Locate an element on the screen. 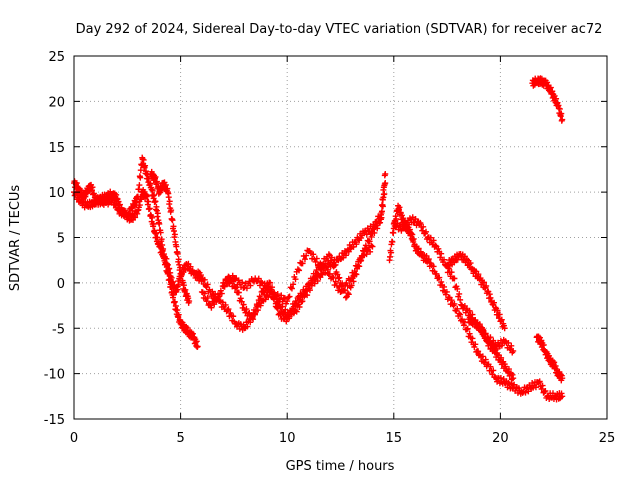  x-tick-label: 0 is located at coordinates (74, 438).